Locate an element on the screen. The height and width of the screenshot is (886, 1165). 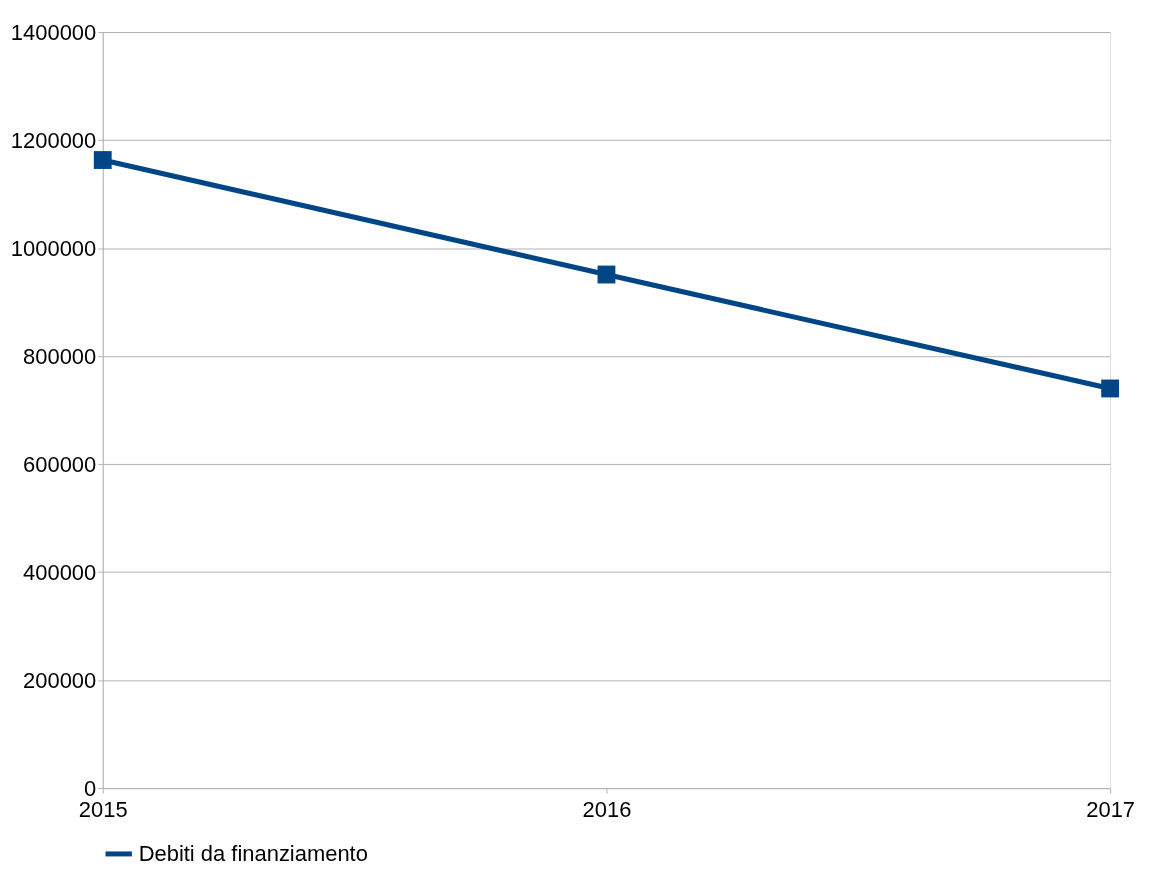
y-tick-label: 200000 is located at coordinates (60, 680).